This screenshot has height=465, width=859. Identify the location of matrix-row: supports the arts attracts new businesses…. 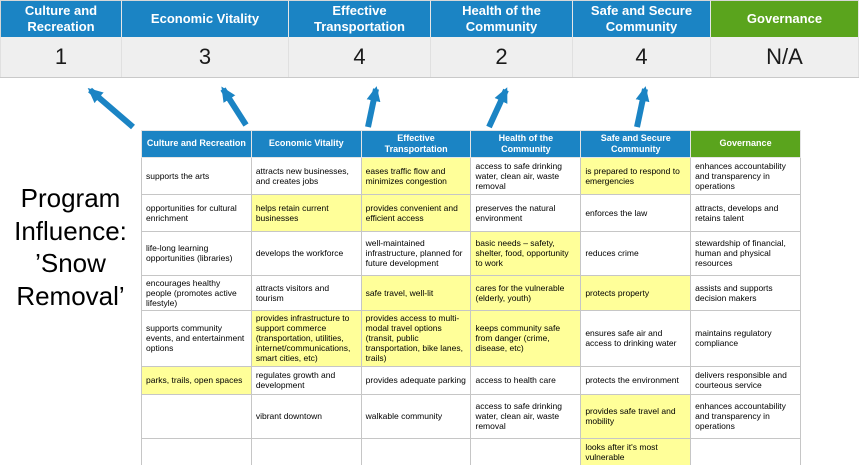
(471, 175).